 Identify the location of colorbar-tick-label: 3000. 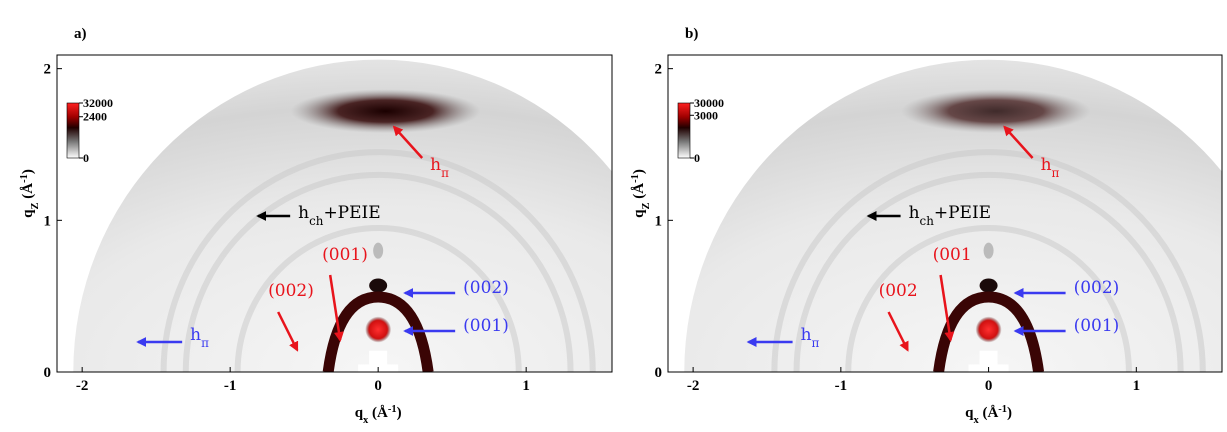
(706, 115).